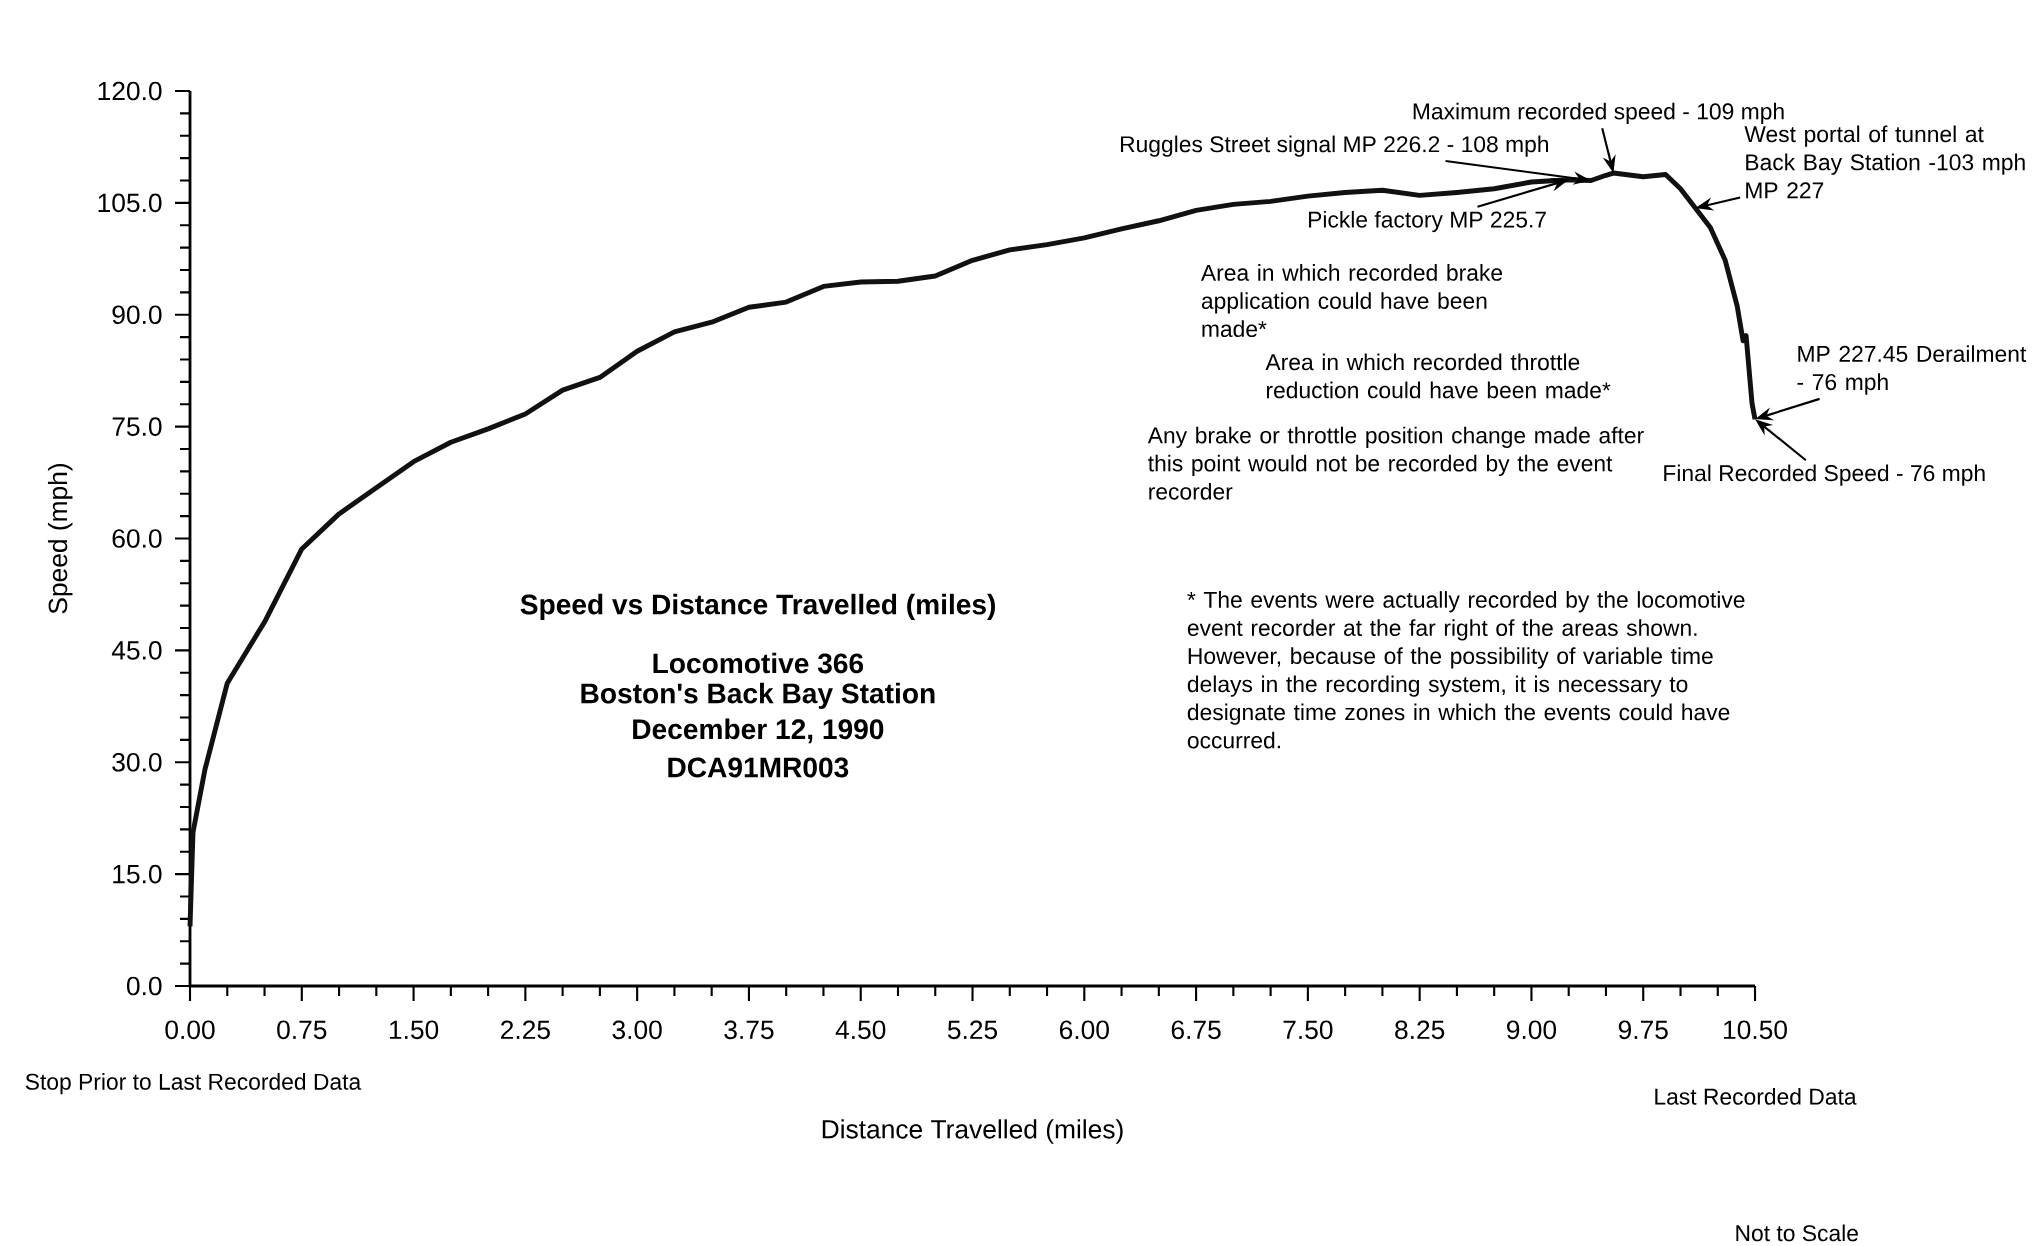 The height and width of the screenshot is (1246, 2039). What do you see at coordinates (860, 1030) in the screenshot?
I see `x-tick-label: 4.50` at bounding box center [860, 1030].